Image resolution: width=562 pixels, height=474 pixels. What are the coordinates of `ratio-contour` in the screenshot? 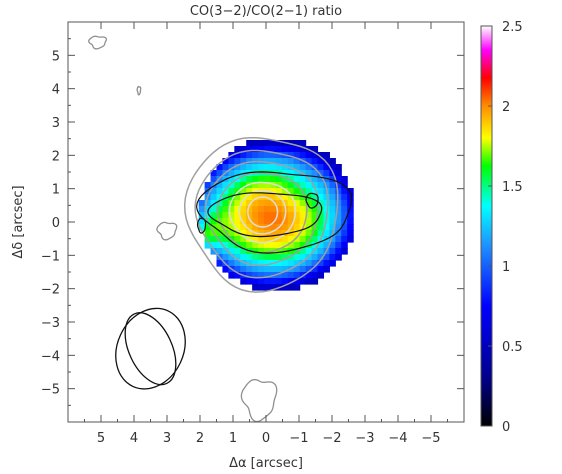 It's located at (274, 212).